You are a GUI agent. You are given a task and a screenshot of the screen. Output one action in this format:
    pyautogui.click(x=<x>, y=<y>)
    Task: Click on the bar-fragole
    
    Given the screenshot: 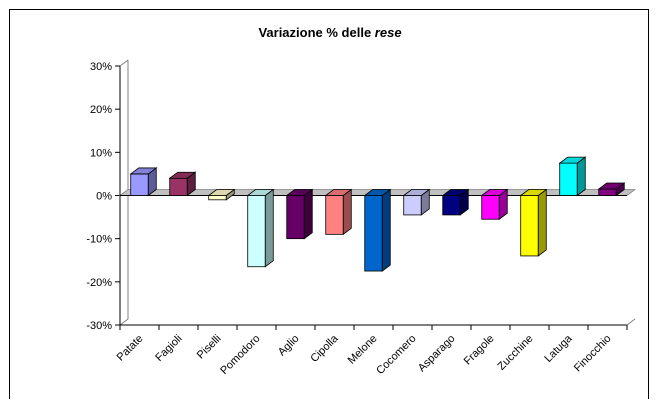 What is the action you would take?
    pyautogui.click(x=494, y=204)
    